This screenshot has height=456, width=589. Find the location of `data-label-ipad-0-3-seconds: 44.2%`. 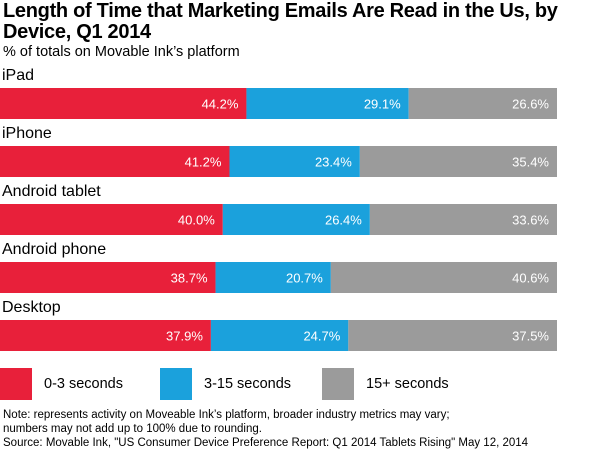

data-label-ipad-0-3-seconds: 44.2% is located at coordinates (220, 104).